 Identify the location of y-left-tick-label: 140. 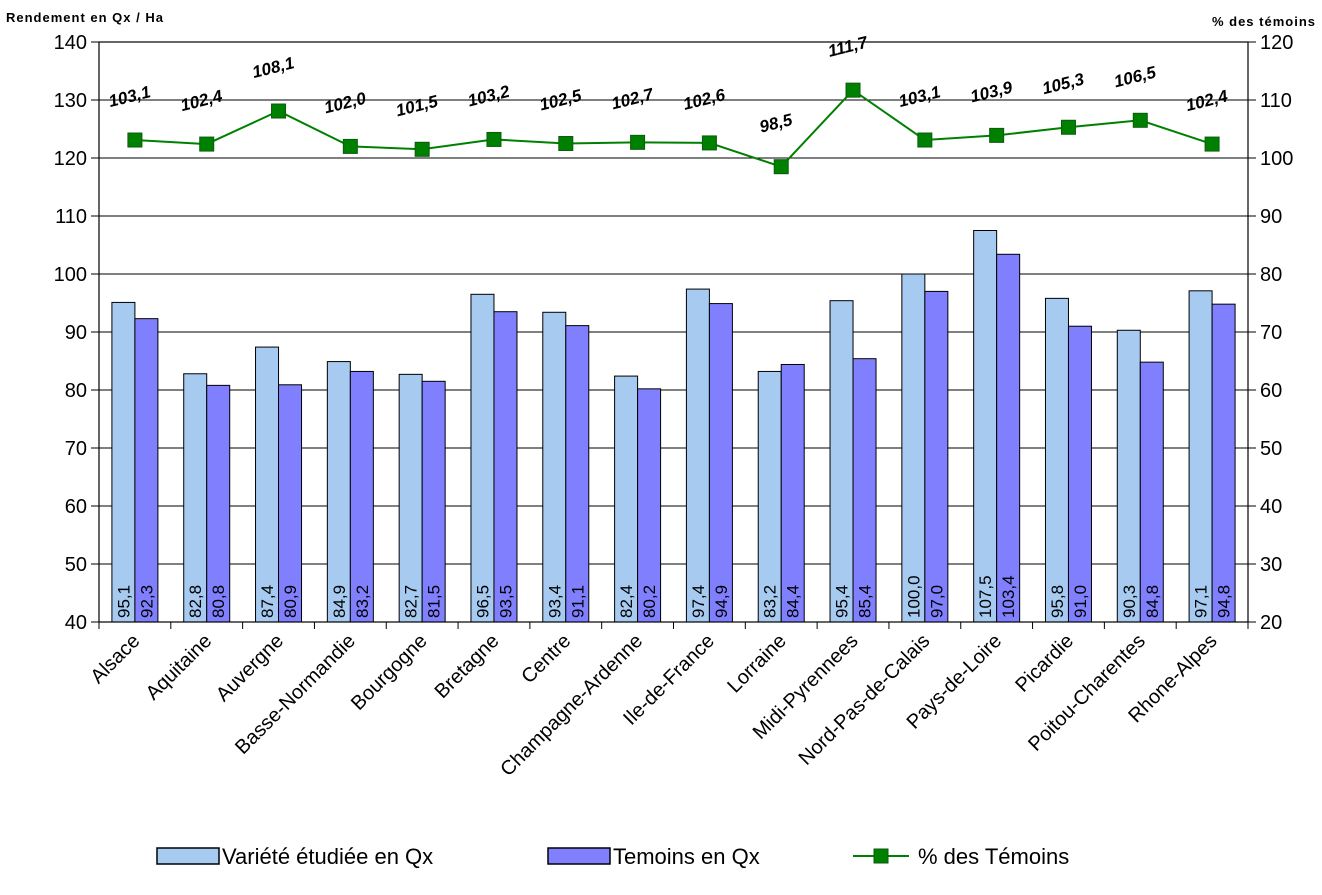
(70, 43).